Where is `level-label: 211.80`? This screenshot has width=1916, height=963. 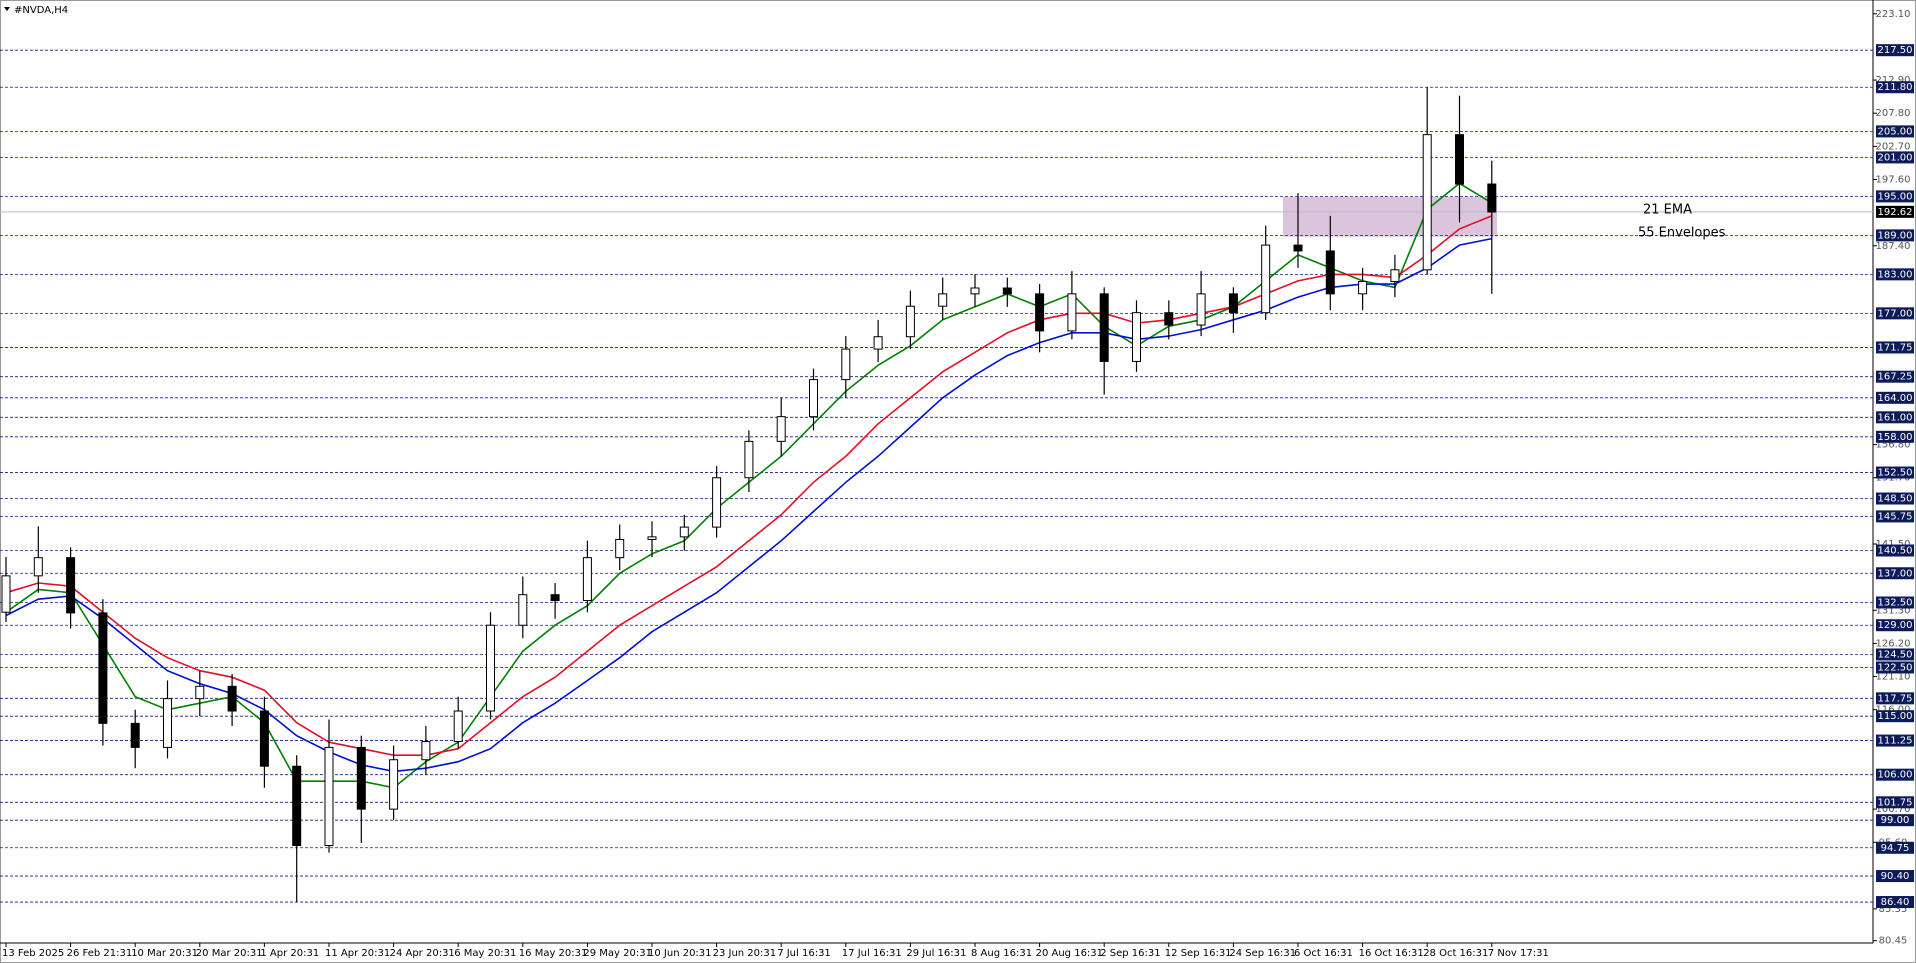
level-label: 211.80 is located at coordinates (1895, 87).